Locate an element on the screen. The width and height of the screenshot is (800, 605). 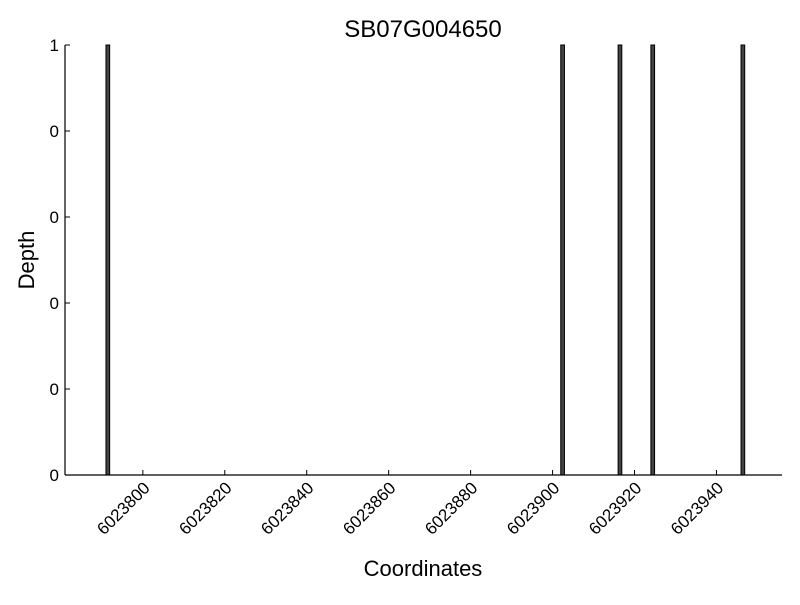
y-tick-label: 1 is located at coordinates (54, 45).